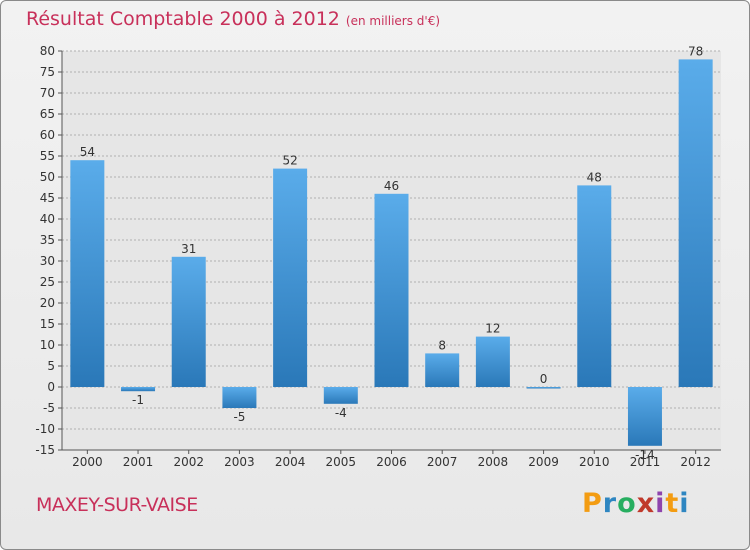 The width and height of the screenshot is (750, 550). What do you see at coordinates (138, 389) in the screenshot?
I see `bar-2001` at bounding box center [138, 389].